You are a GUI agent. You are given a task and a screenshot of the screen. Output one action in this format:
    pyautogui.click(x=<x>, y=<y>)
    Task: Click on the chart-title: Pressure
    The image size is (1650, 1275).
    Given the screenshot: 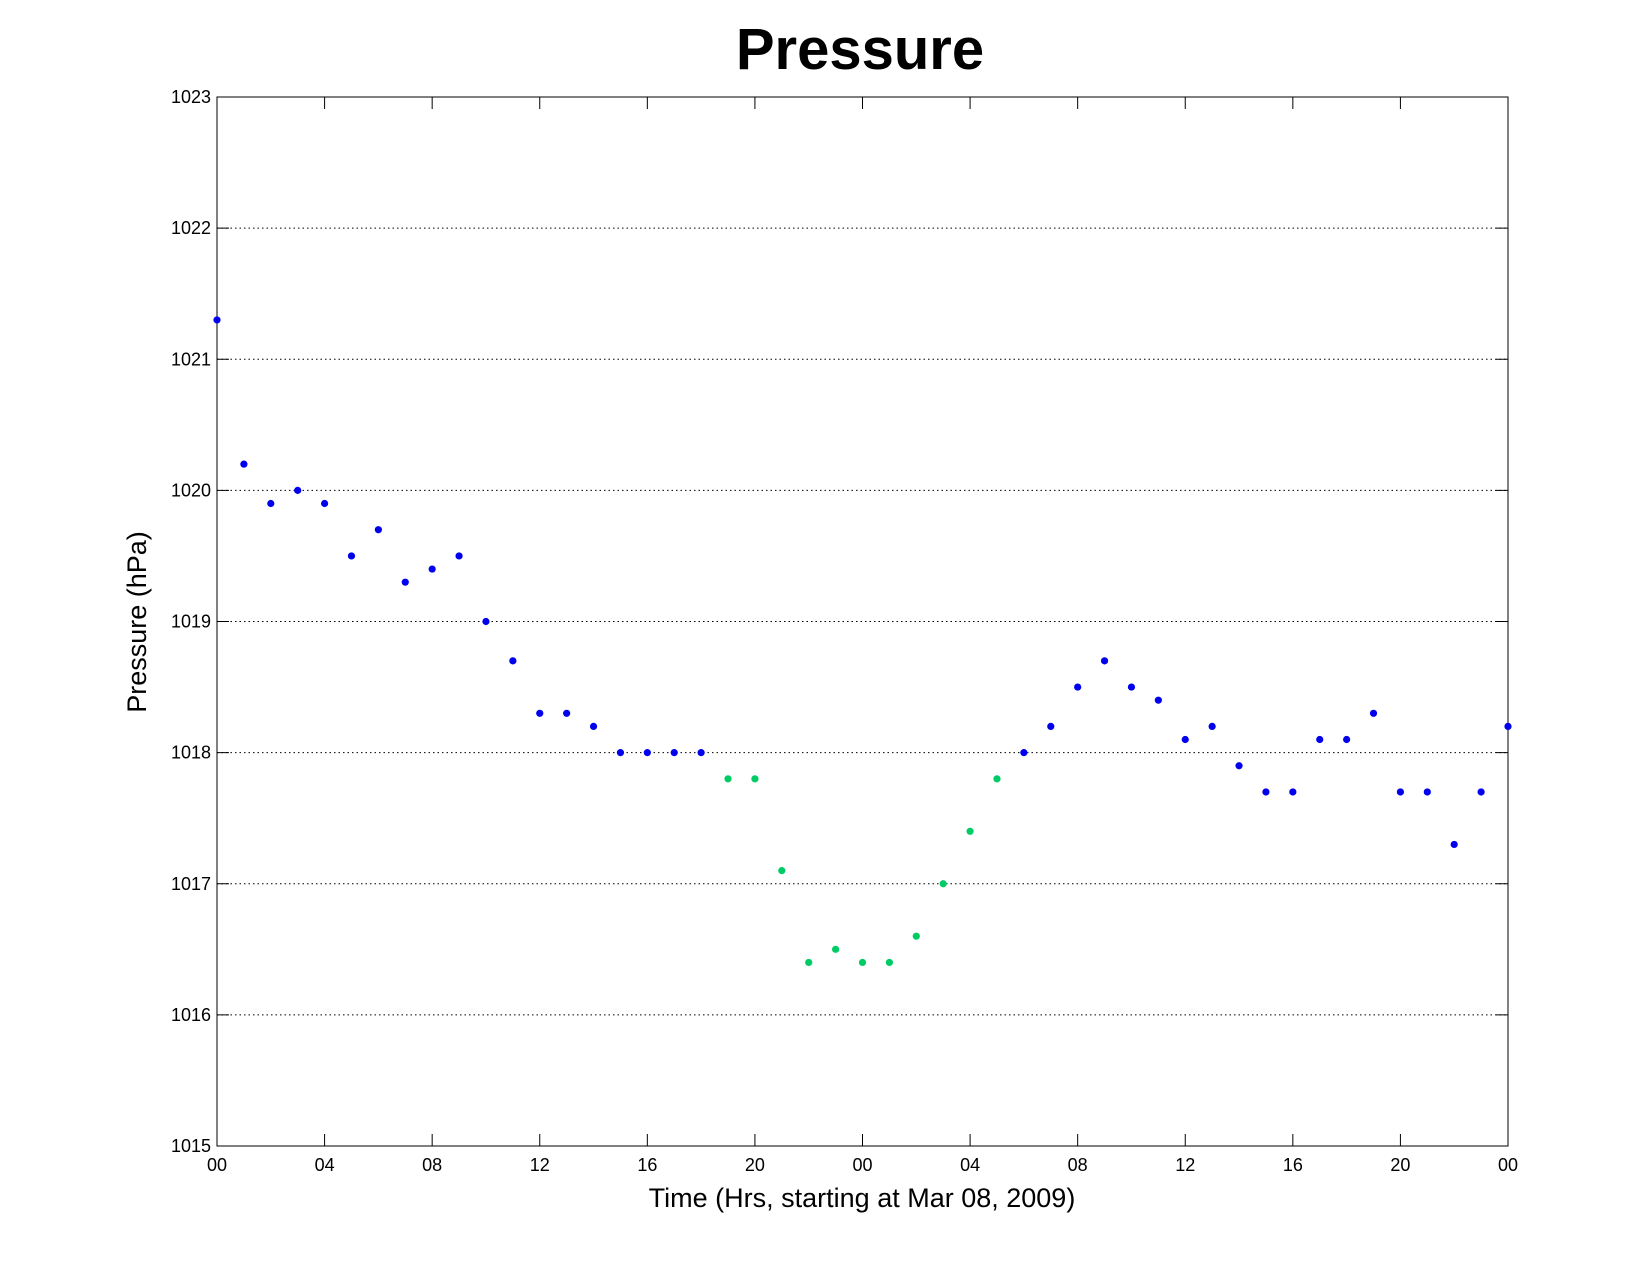 What is the action you would take?
    pyautogui.click(x=860, y=49)
    